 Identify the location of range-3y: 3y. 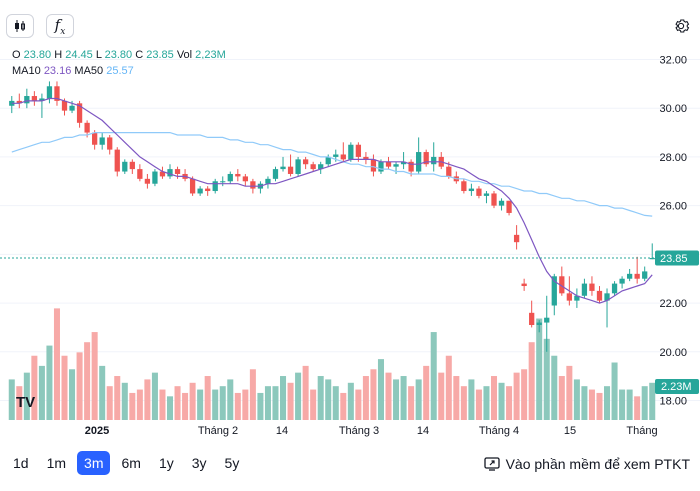
(199, 463).